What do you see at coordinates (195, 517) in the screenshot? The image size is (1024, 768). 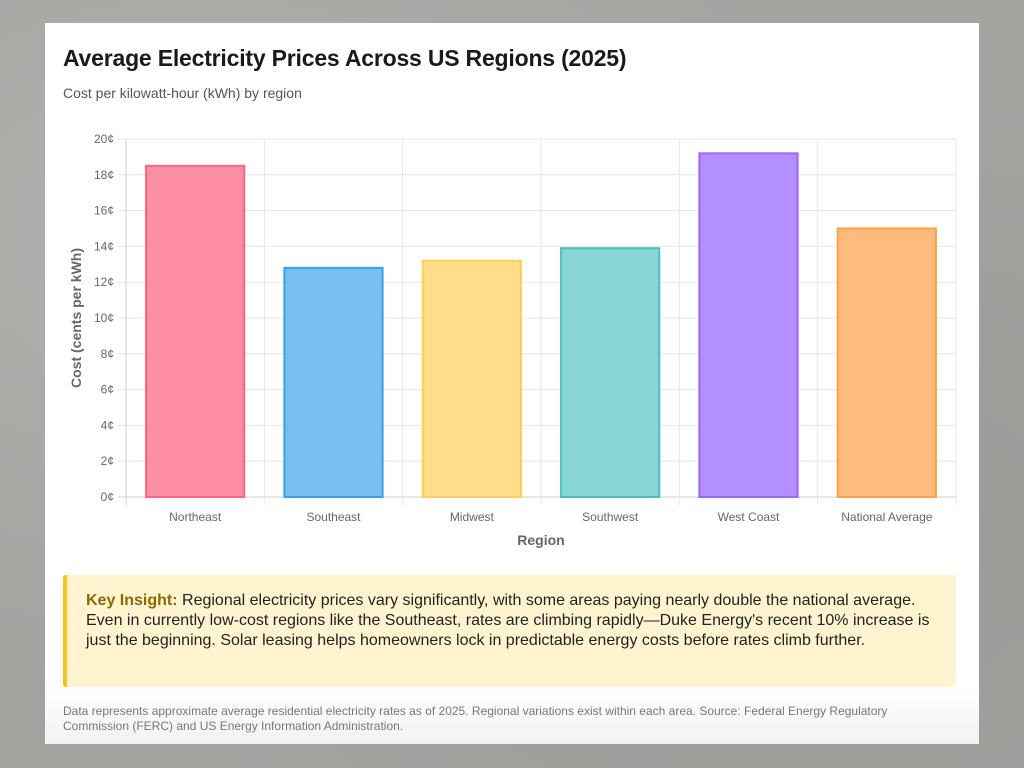 I see `x-tick-label: Northeast` at bounding box center [195, 517].